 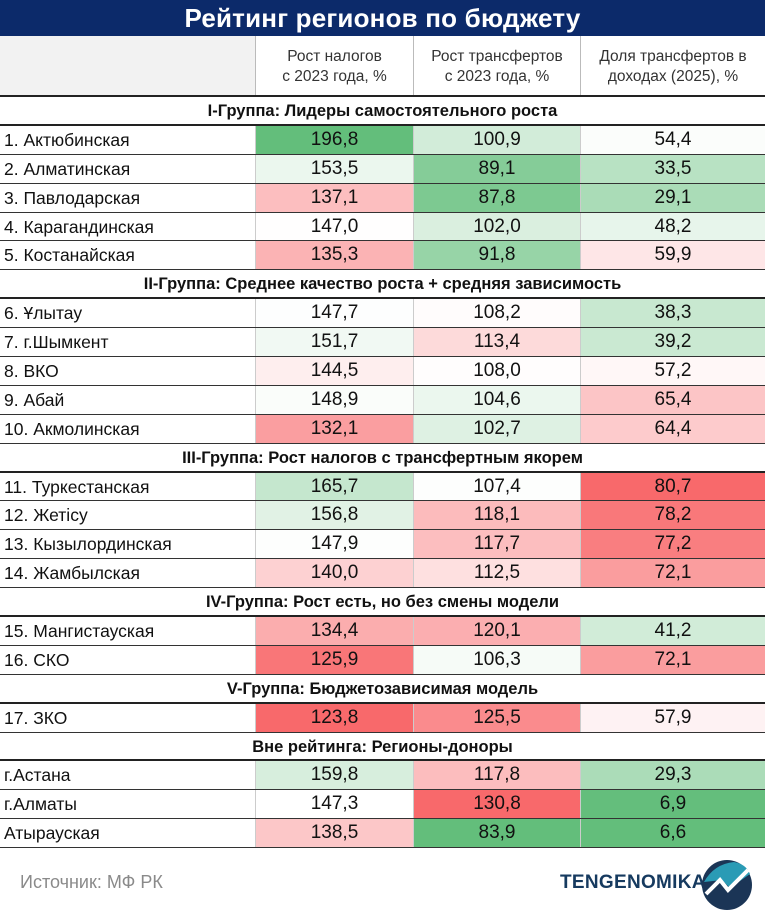 I want to click on table-row: 5. Костанайская 135,3 91,8 59,9, so click(x=382, y=256).